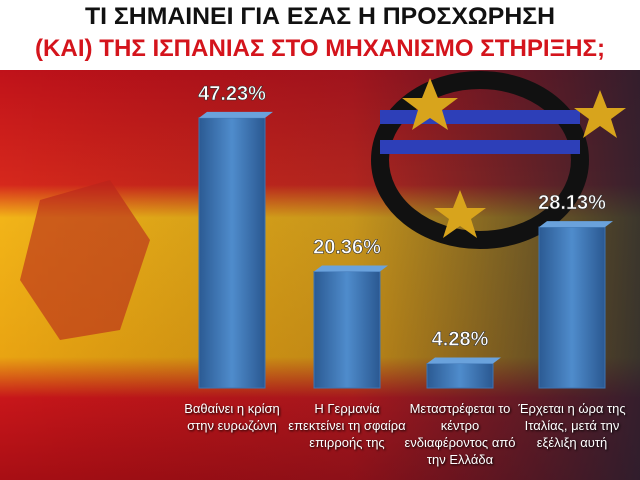 The width and height of the screenshot is (640, 480). I want to click on header, so click(320, 35).